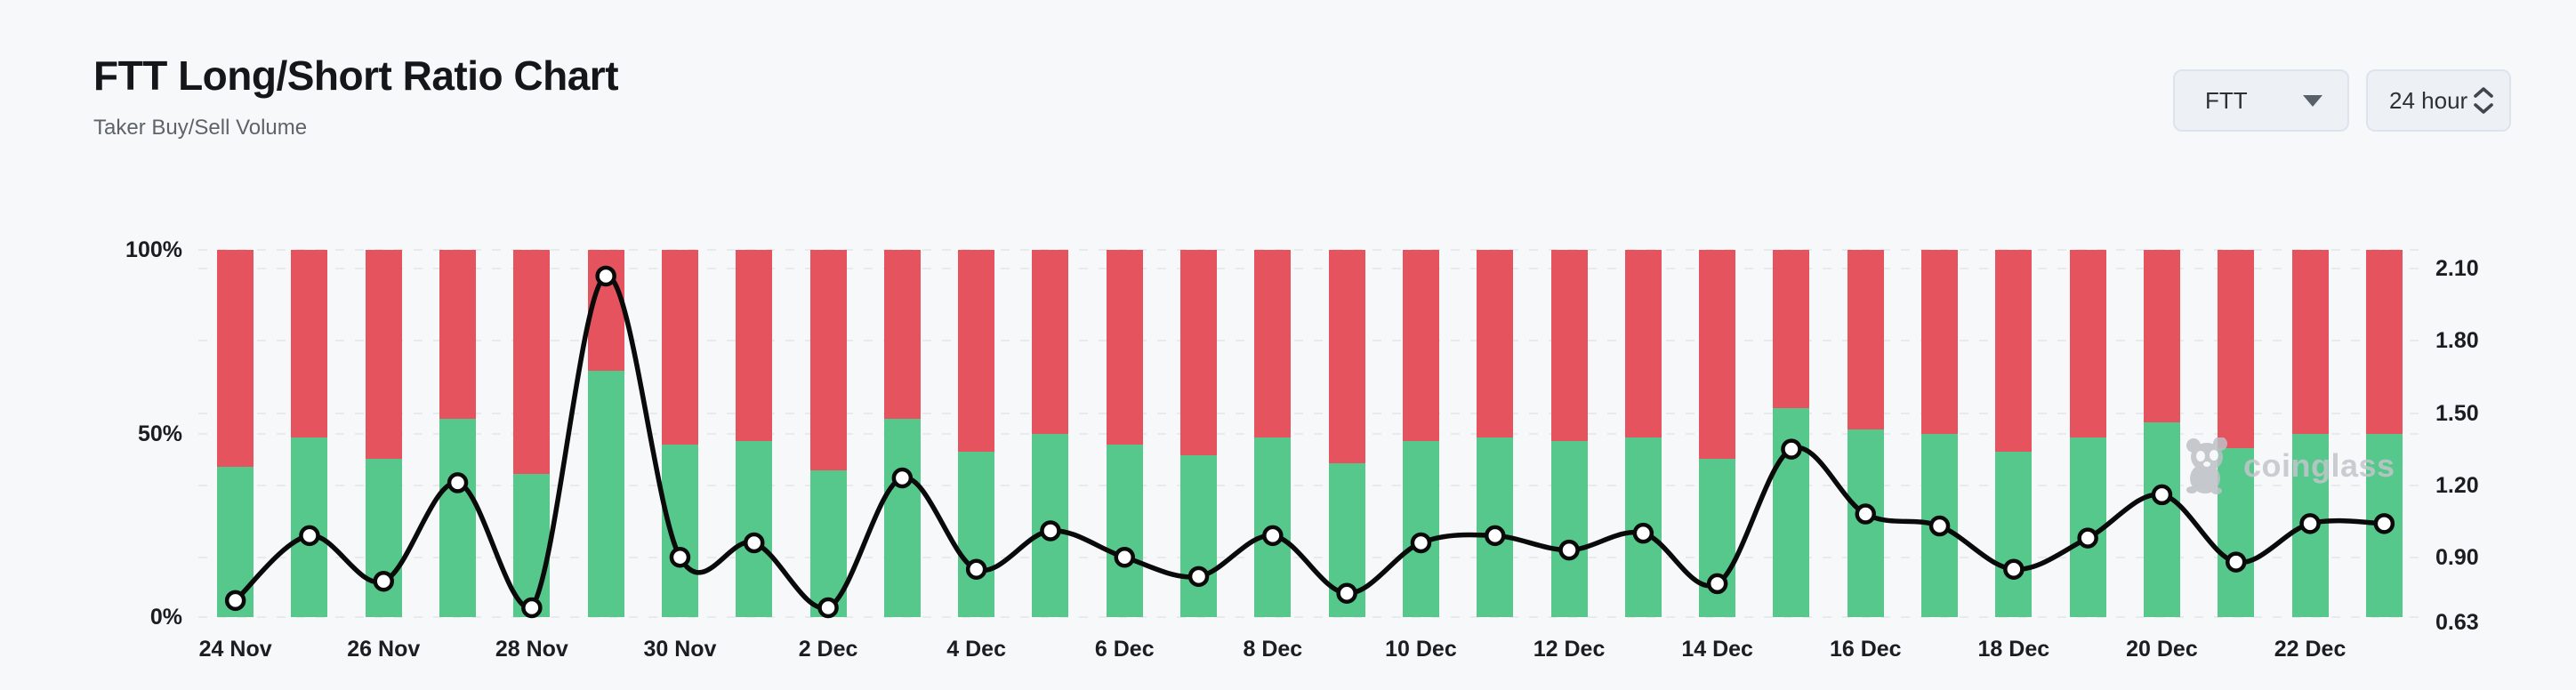 This screenshot has width=2576, height=690. I want to click on ratio-marker-10-Dec, so click(1421, 543).